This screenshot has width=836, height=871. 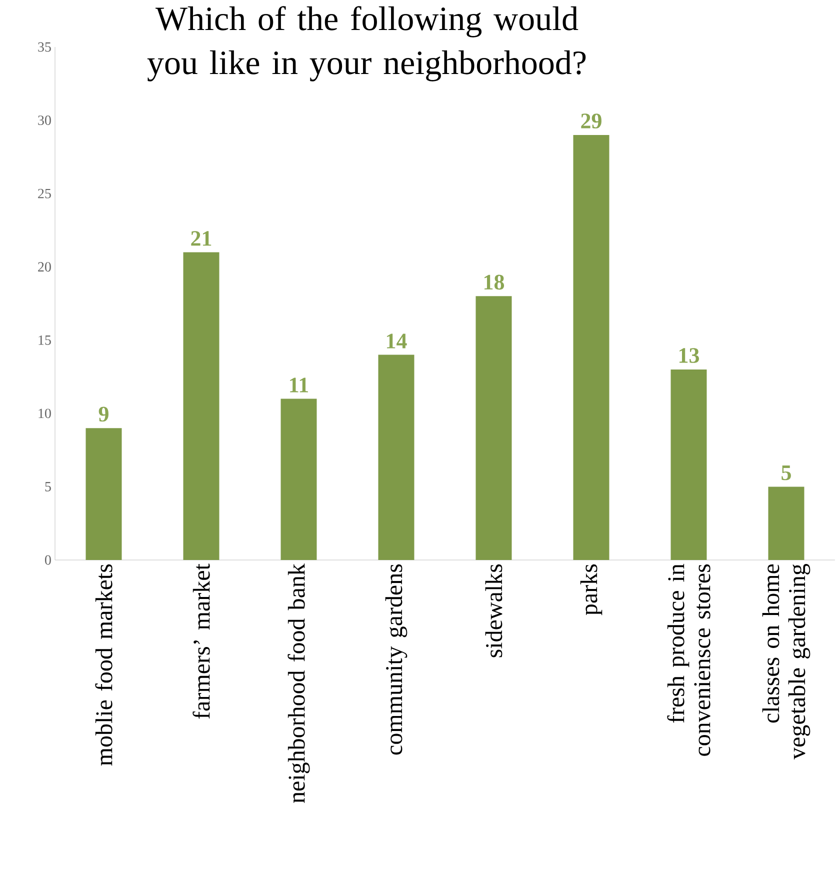 What do you see at coordinates (44, 193) in the screenshot?
I see `y-tick-label: 25` at bounding box center [44, 193].